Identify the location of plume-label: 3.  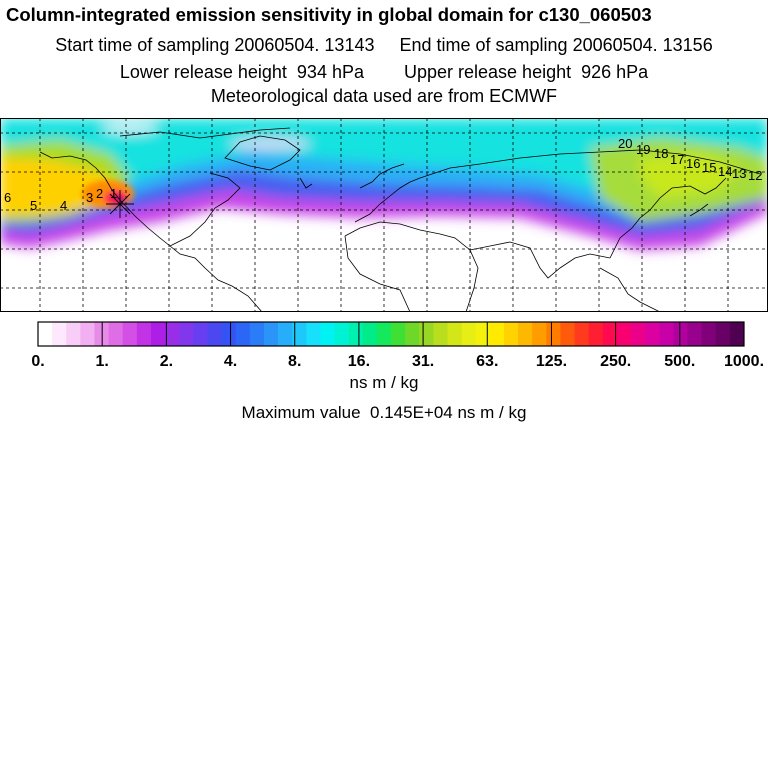
(89, 197).